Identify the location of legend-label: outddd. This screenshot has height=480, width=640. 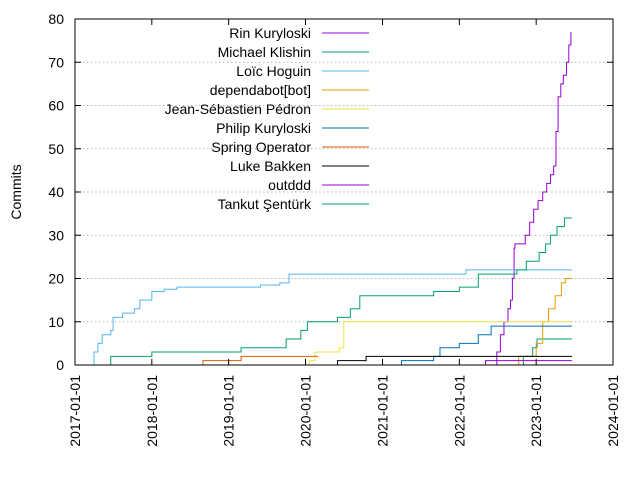
(289, 185).